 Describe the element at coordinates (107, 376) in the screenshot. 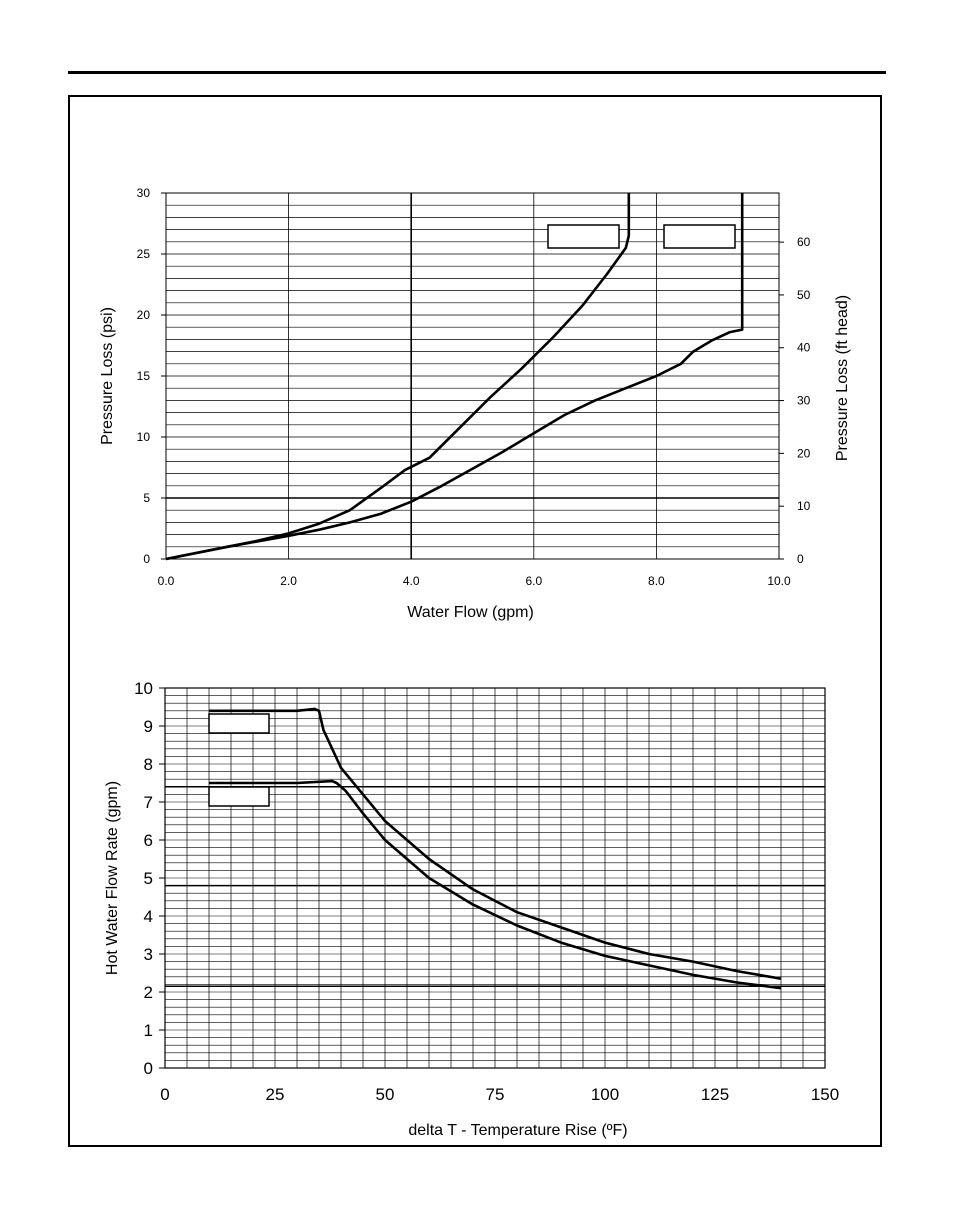

I see `y-axis-label: Pressure Loss (psi)` at that location.